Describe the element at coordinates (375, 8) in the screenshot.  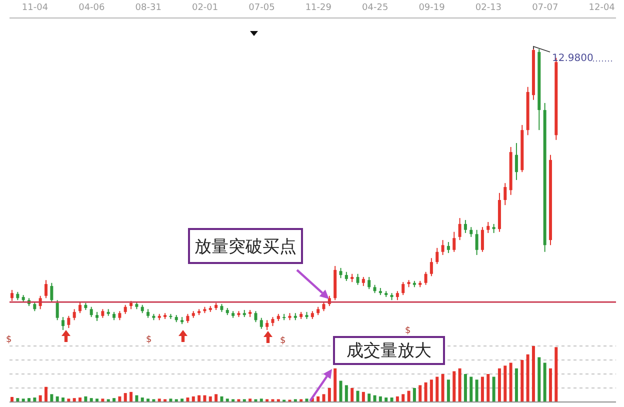
I see `x-tick-label: 04-25` at that location.